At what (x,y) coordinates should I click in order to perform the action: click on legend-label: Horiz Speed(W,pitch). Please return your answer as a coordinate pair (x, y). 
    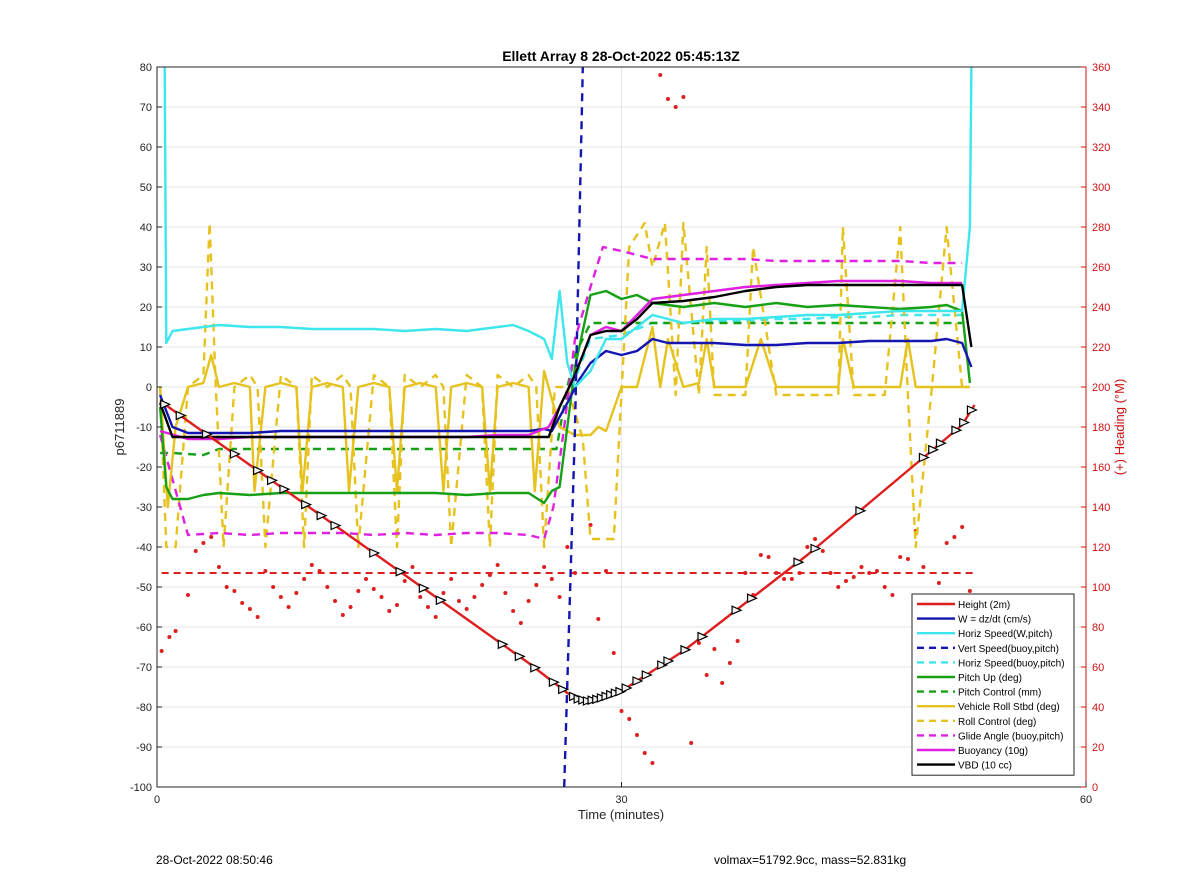
    Looking at the image, I should click on (1005, 634).